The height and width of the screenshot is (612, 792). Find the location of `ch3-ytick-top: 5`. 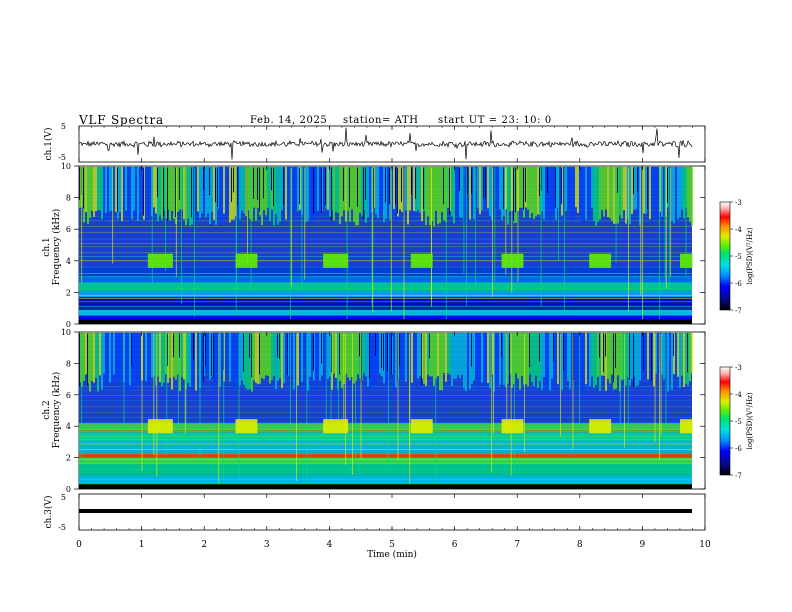

ch3-ytick-top: 5 is located at coordinates (63, 497).